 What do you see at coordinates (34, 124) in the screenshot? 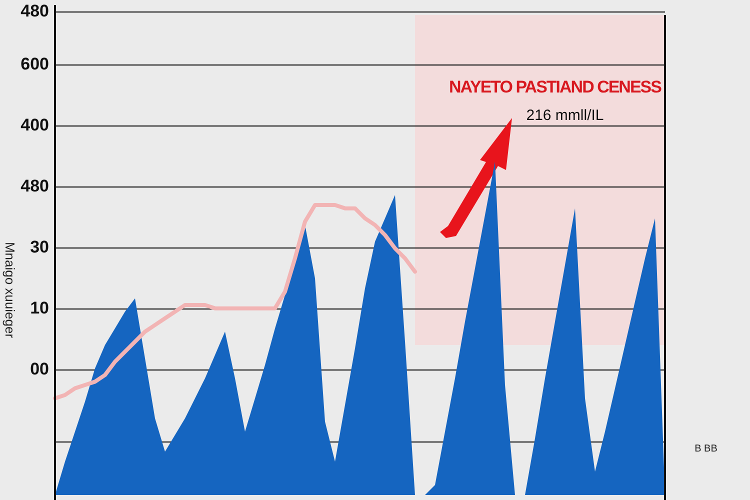
I see `text: 400` at bounding box center [34, 124].